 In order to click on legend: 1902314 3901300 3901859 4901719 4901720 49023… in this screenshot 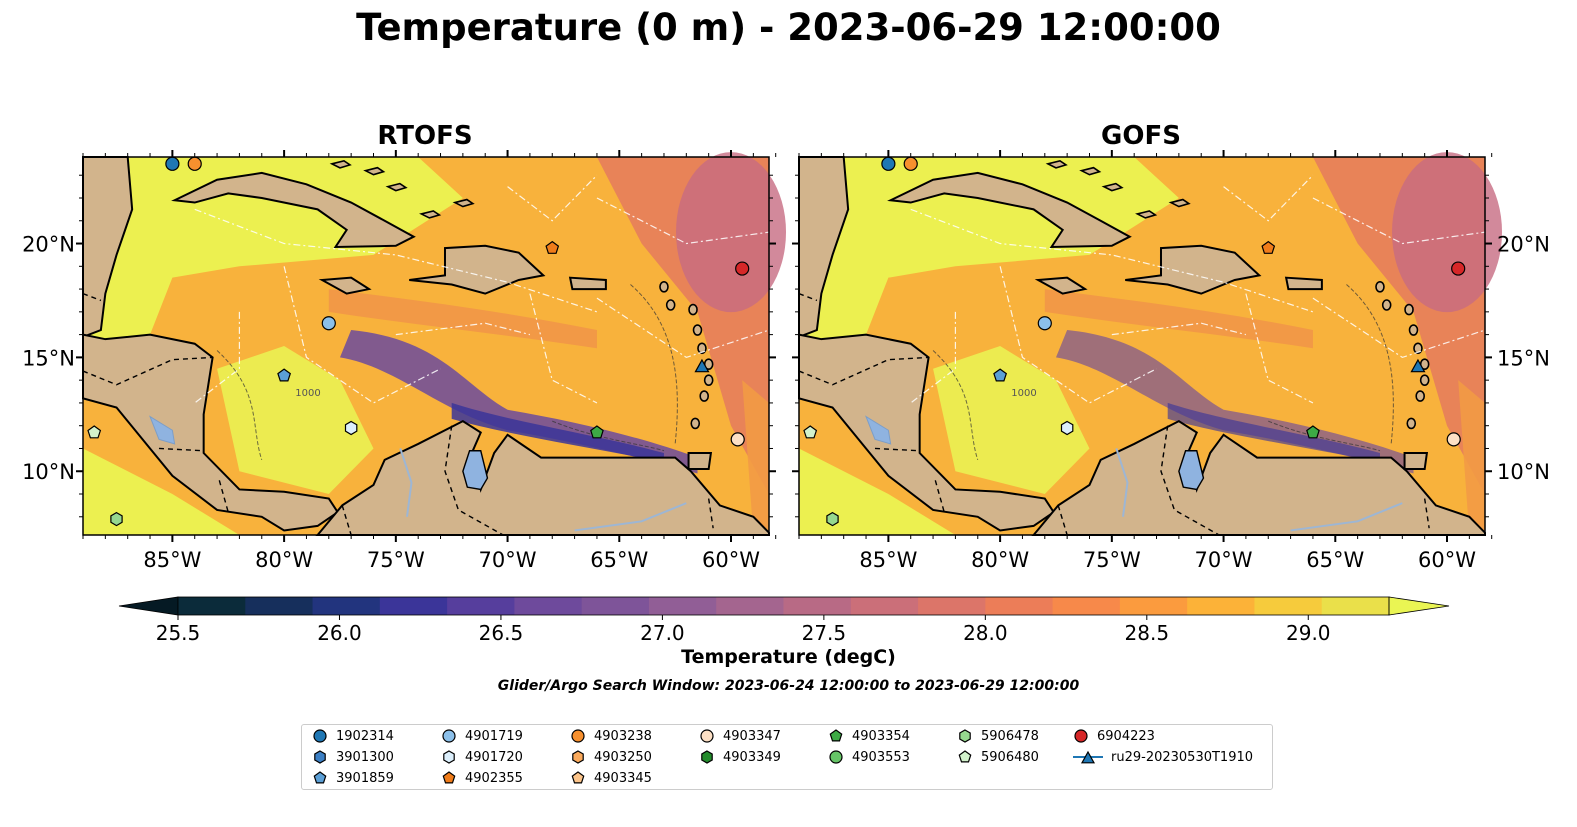, I will do `click(787, 757)`.